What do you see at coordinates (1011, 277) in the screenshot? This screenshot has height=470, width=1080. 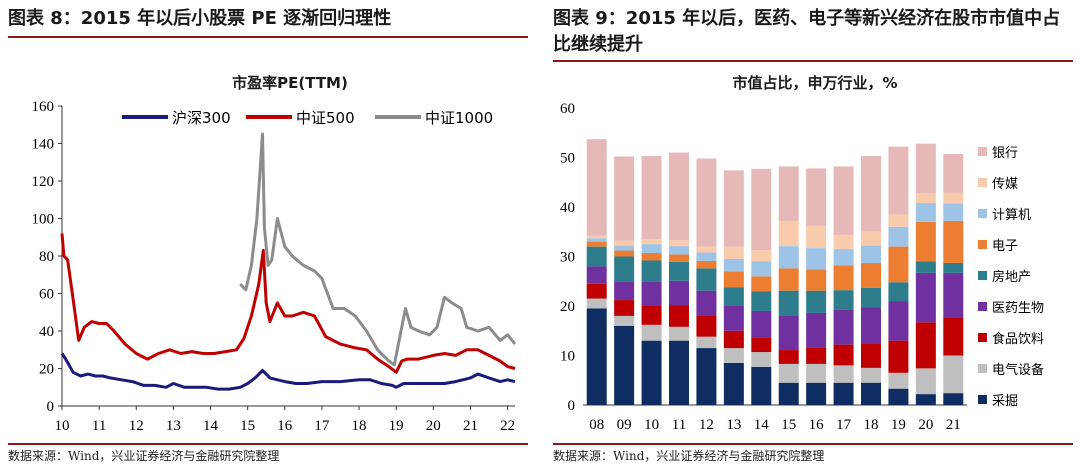 I see `legend-label: 房地产` at bounding box center [1011, 277].